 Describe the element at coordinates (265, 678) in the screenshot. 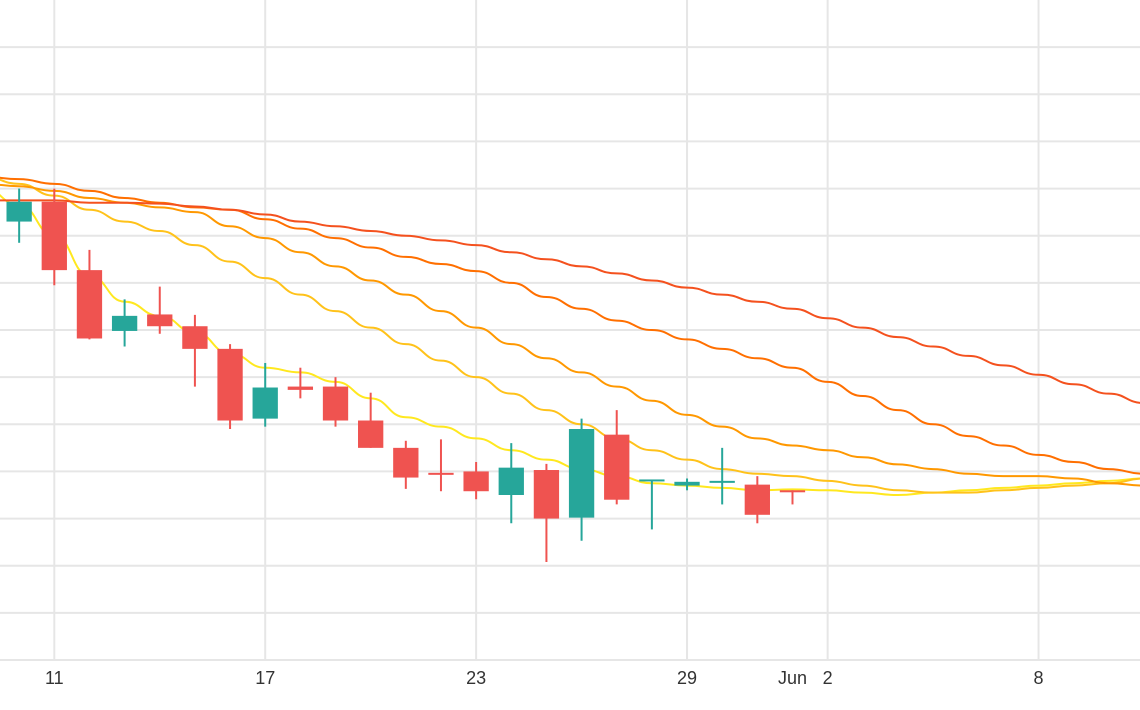

I see `x-tick-label: 17` at that location.